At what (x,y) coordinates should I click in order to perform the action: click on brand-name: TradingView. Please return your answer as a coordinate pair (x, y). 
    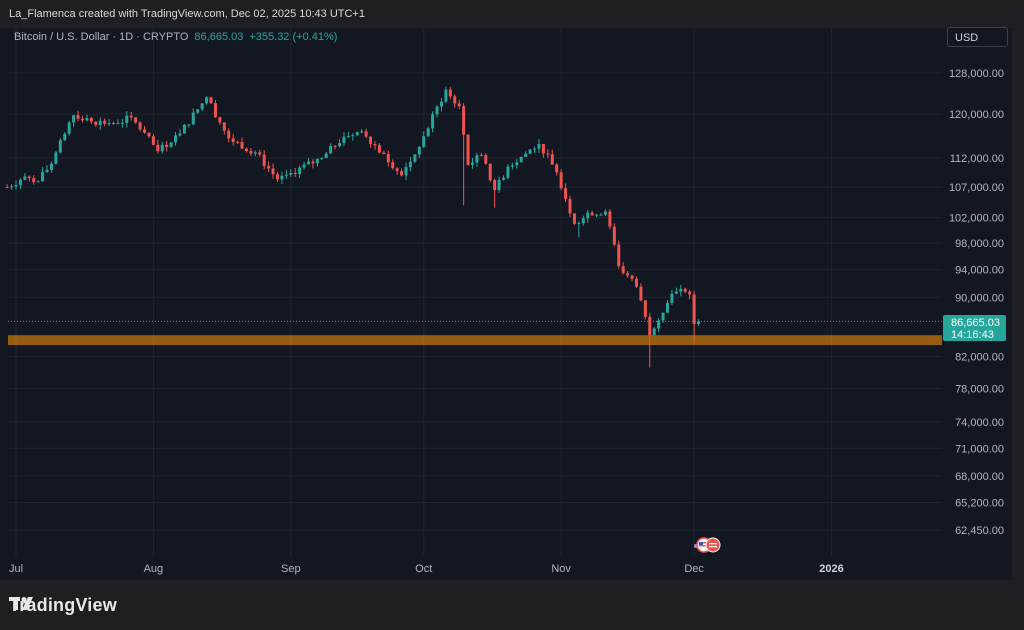
    Looking at the image, I should click on (63, 605).